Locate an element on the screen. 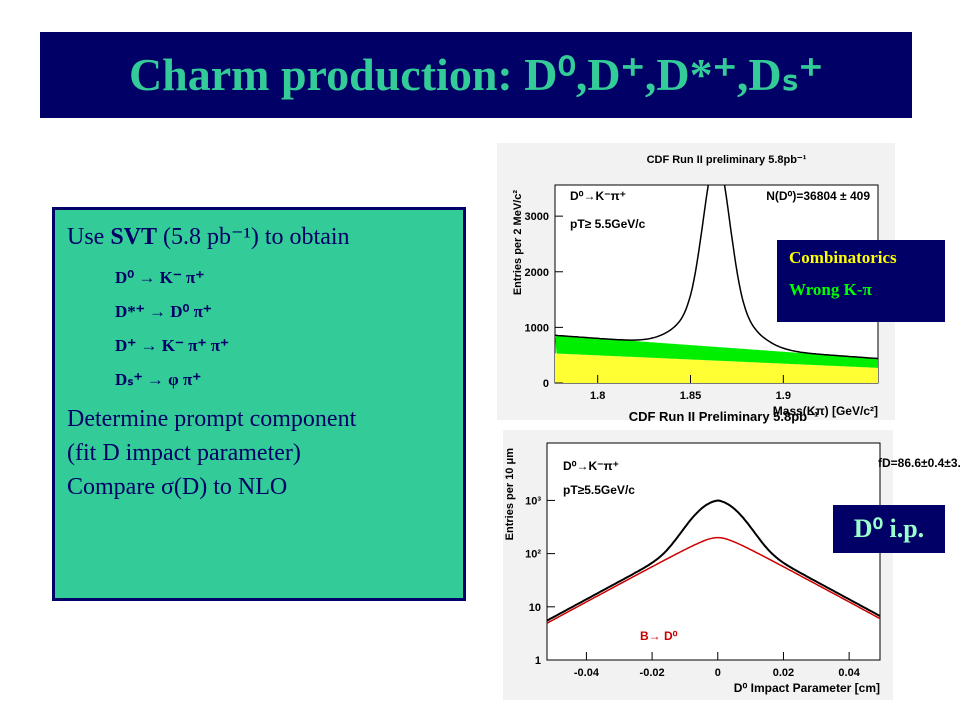  plot-title: CDF Run II Preliminary 5.8pb⁻¹ is located at coordinates (724, 416).